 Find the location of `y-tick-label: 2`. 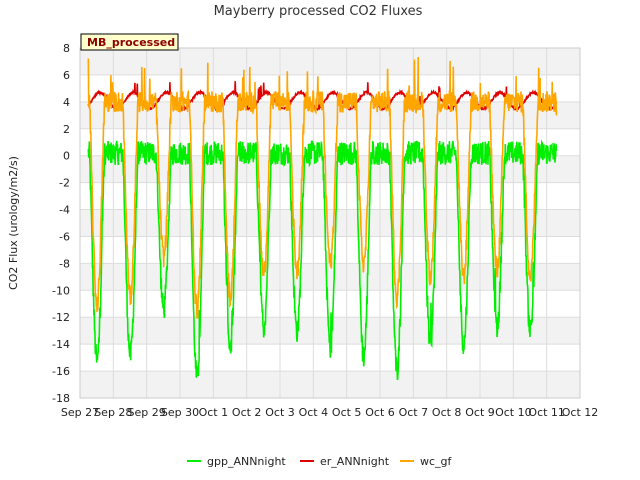

y-tick-label: 2 is located at coordinates (66, 129).